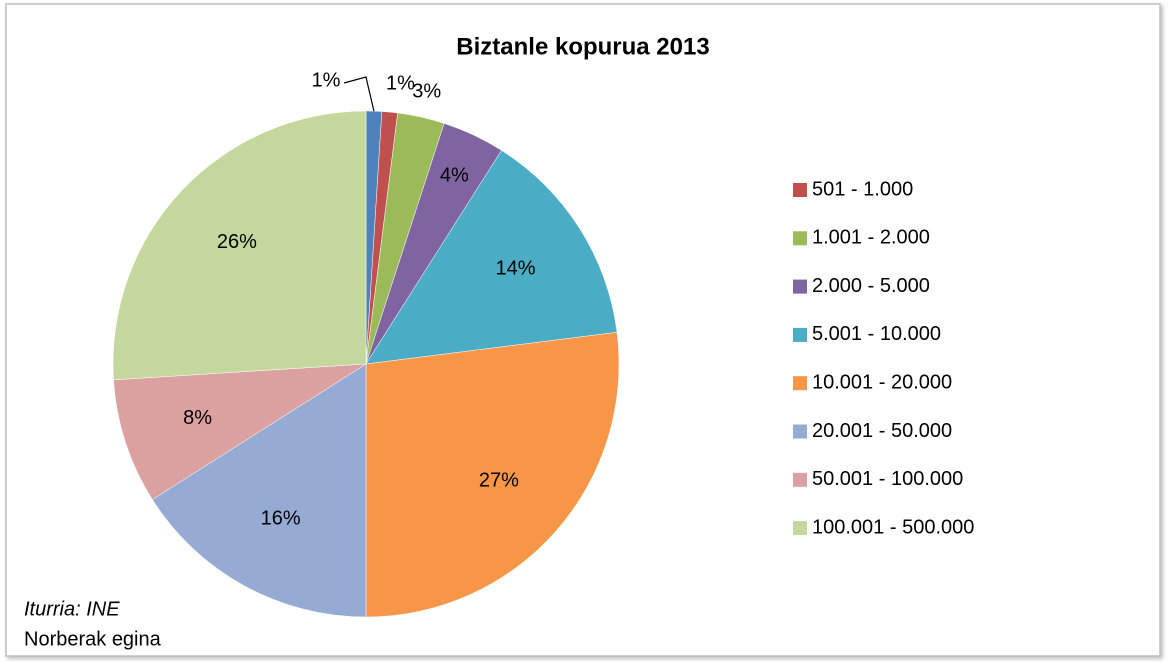 This screenshot has width=1170, height=662. I want to click on data-label: 16%, so click(281, 518).